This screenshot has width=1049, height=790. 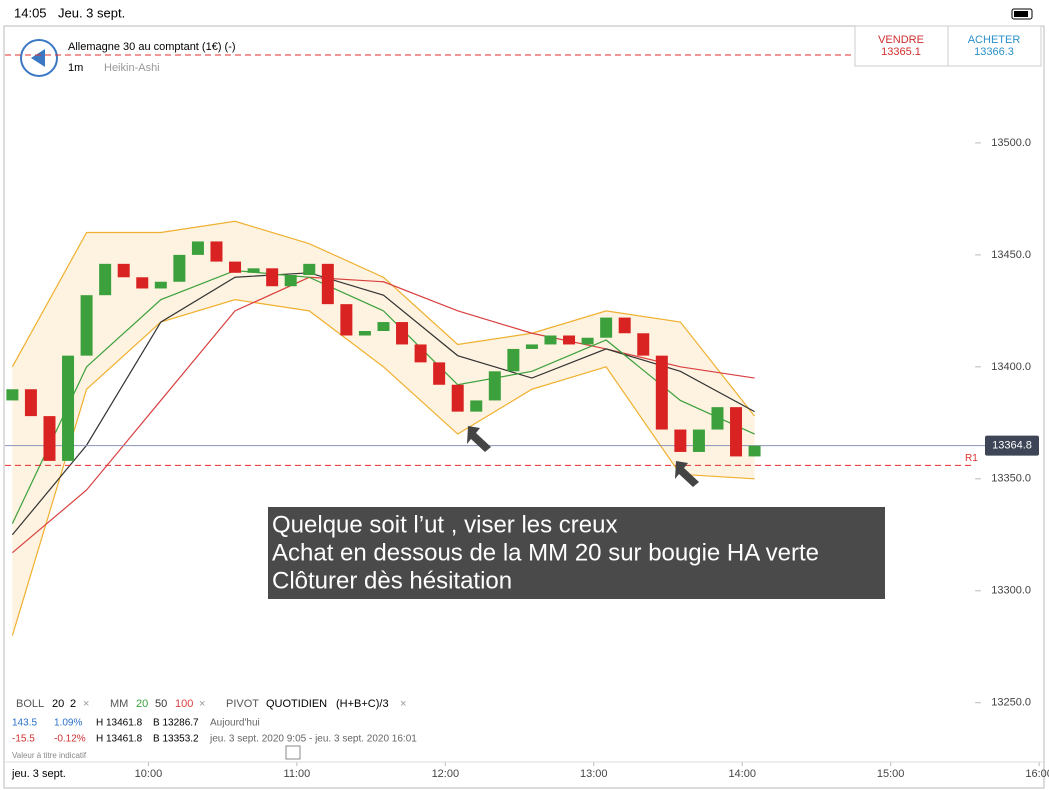 What do you see at coordinates (38, 58) in the screenshot?
I see `back-arrow` at bounding box center [38, 58].